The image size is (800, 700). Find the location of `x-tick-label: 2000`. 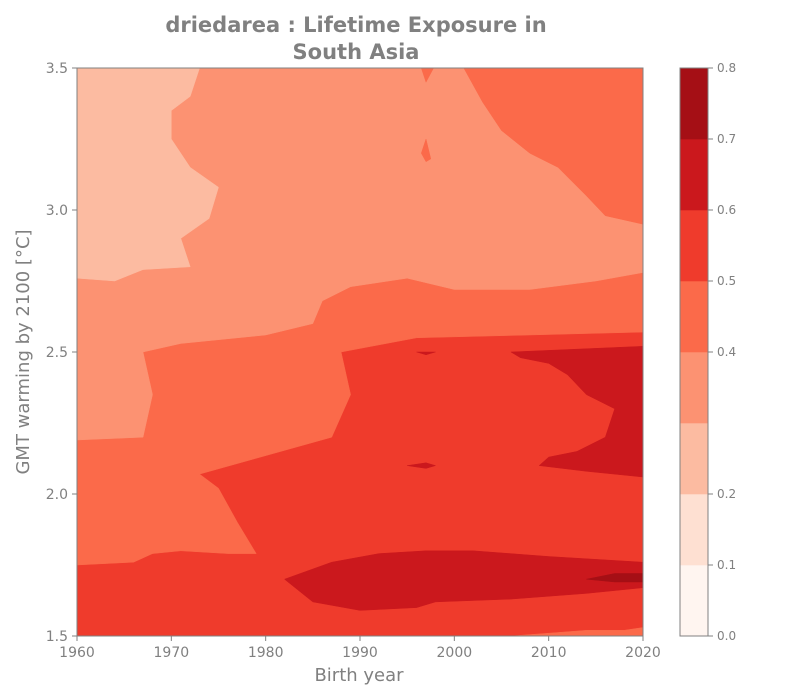

x-tick-label: 2000 is located at coordinates (455, 653).